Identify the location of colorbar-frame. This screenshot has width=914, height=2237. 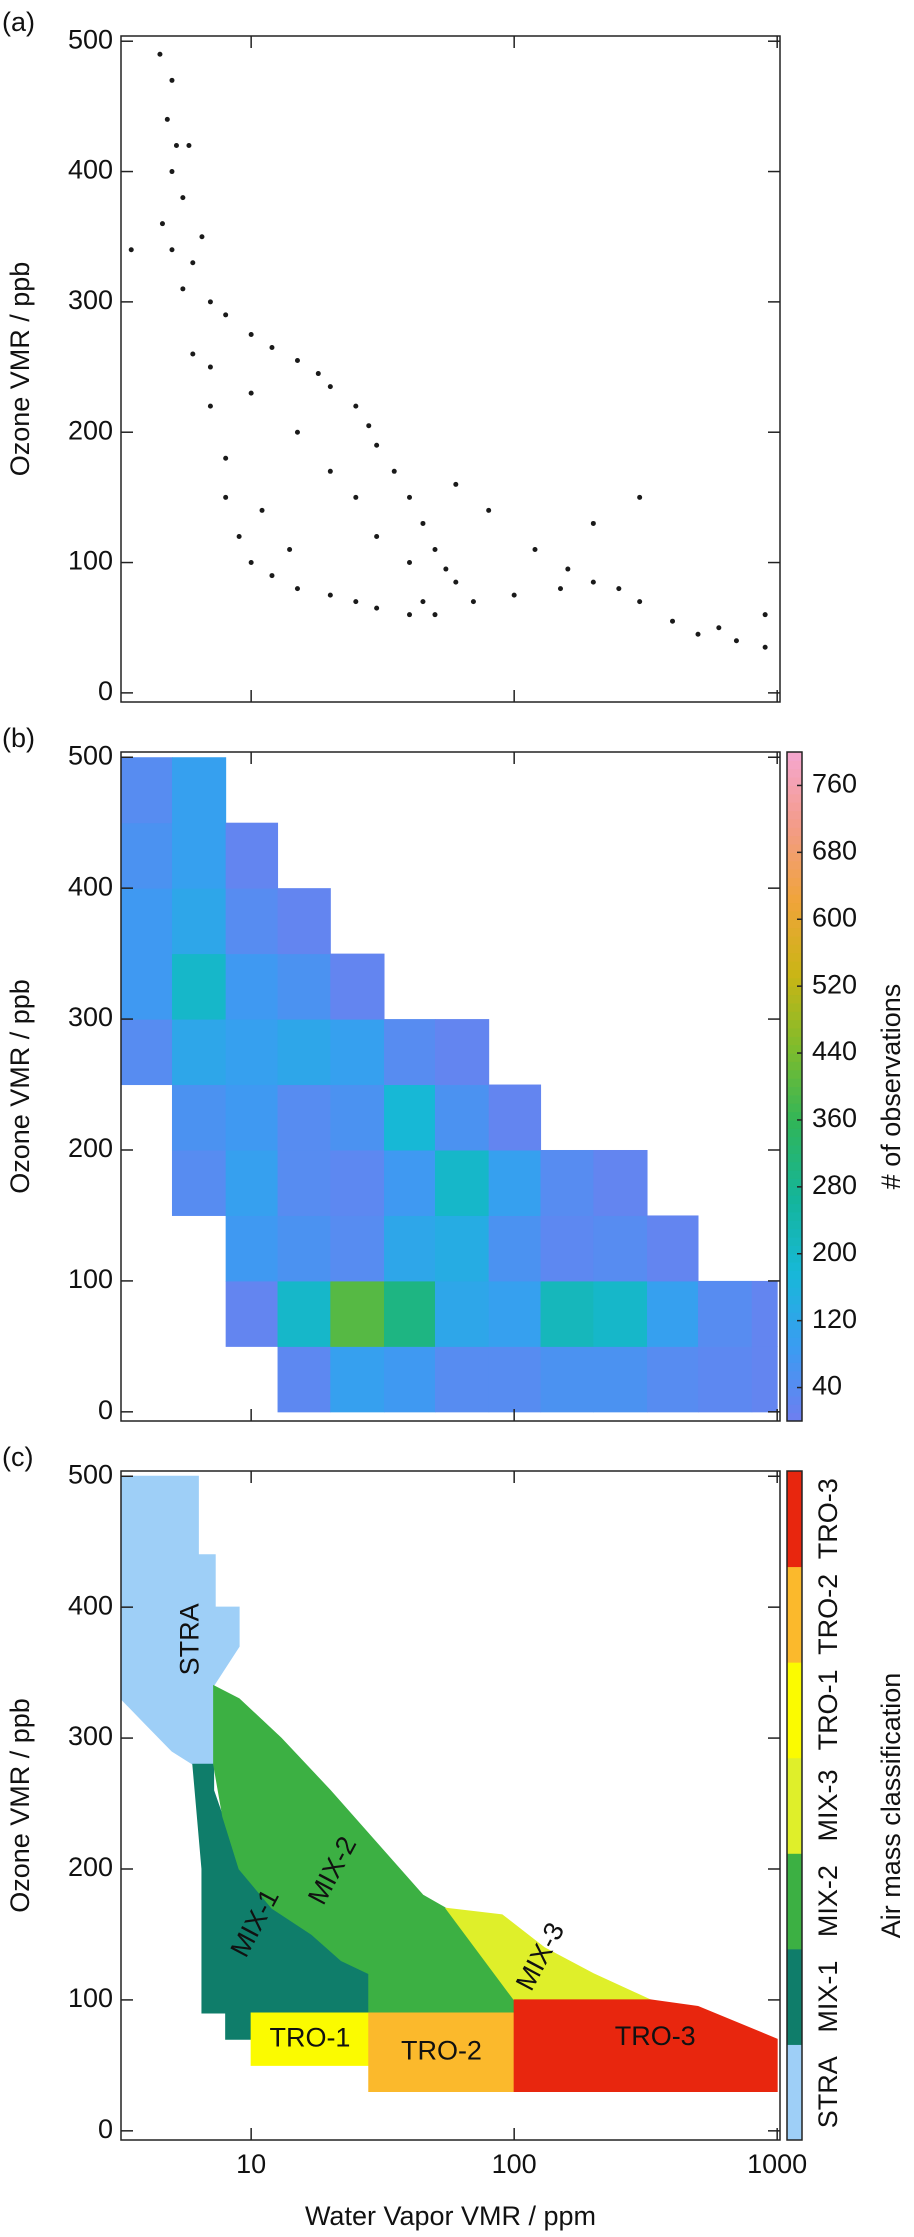
(794, 1805).